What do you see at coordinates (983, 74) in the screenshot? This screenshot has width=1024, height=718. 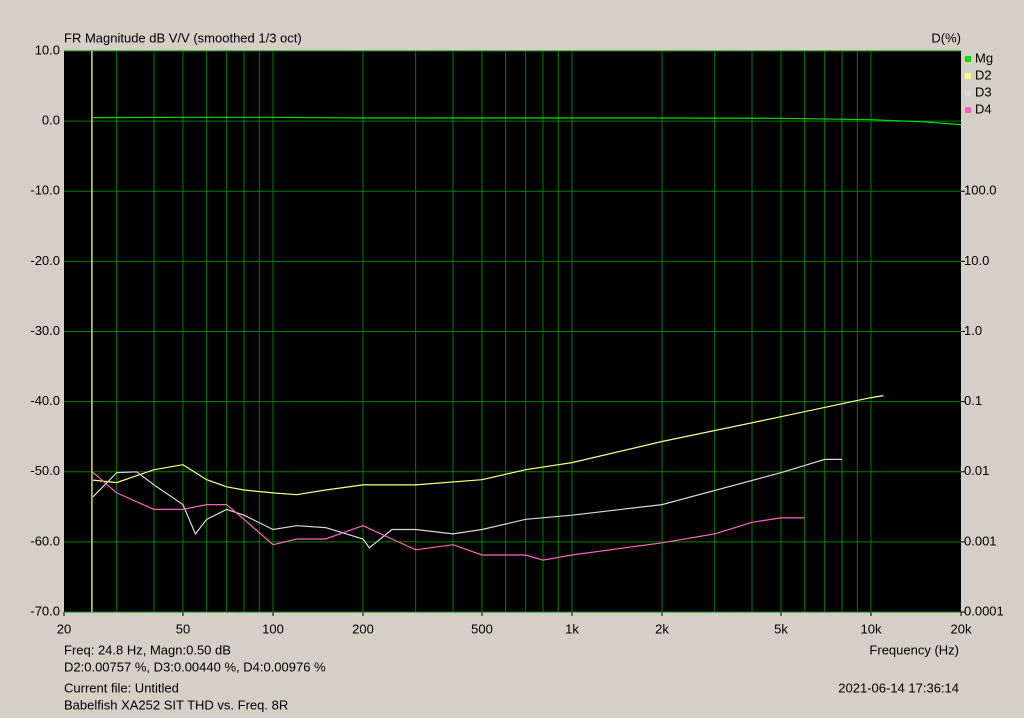 I see `legend-label: D2` at bounding box center [983, 74].